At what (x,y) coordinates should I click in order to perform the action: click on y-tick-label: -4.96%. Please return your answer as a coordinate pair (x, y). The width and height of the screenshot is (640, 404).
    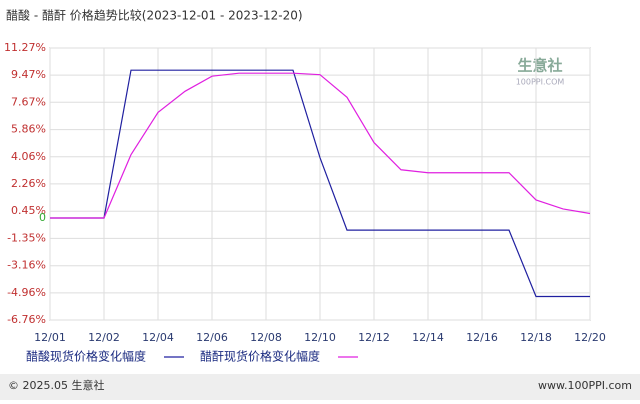
    Looking at the image, I should click on (26, 292).